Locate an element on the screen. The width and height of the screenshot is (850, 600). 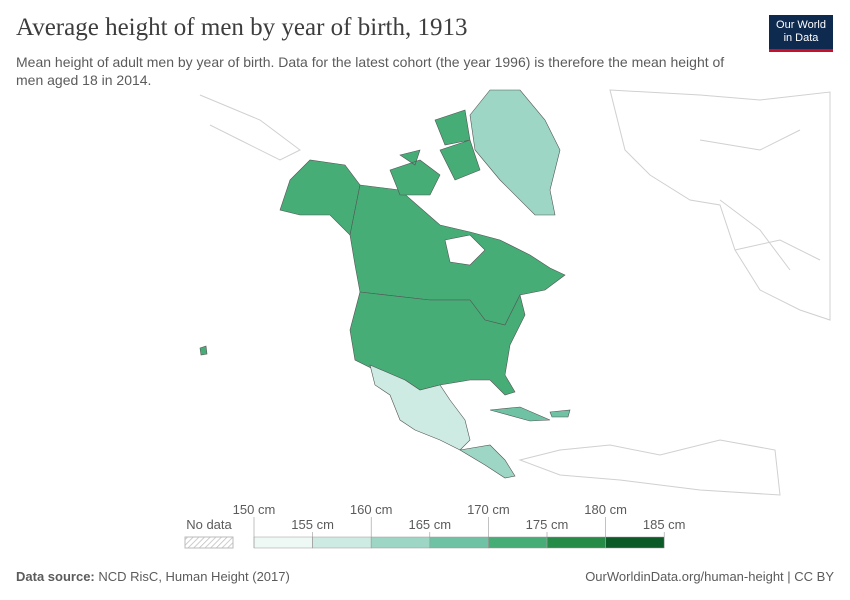
legend-label: 150 cm is located at coordinates (254, 509).